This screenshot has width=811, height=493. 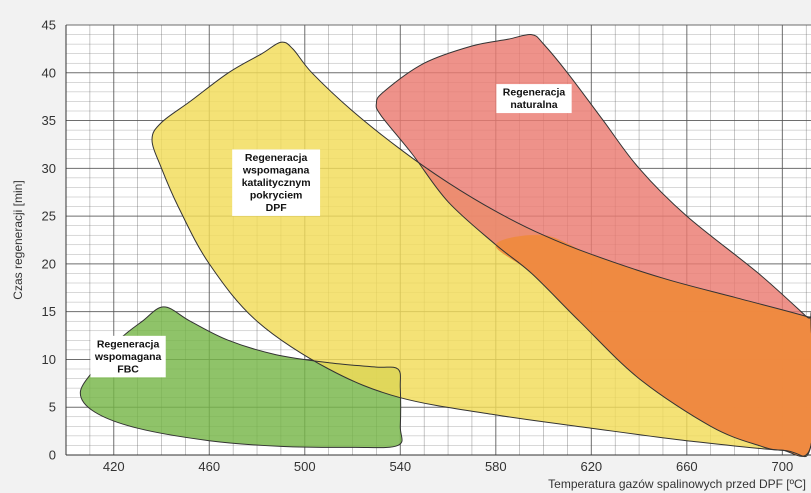 I want to click on region-label-fbc: FBC, so click(x=128, y=369).